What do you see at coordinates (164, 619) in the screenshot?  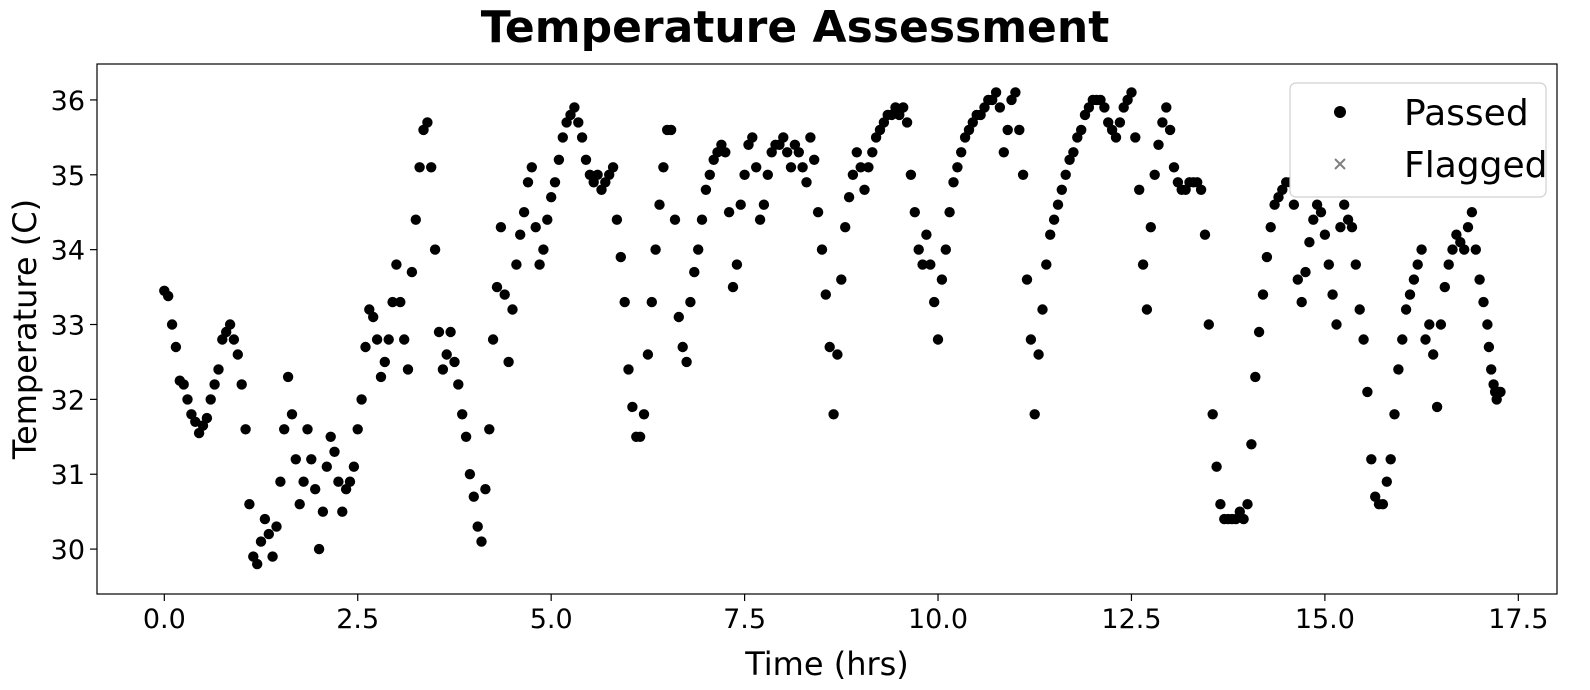 I see `x-tick-label: 0.0` at bounding box center [164, 619].